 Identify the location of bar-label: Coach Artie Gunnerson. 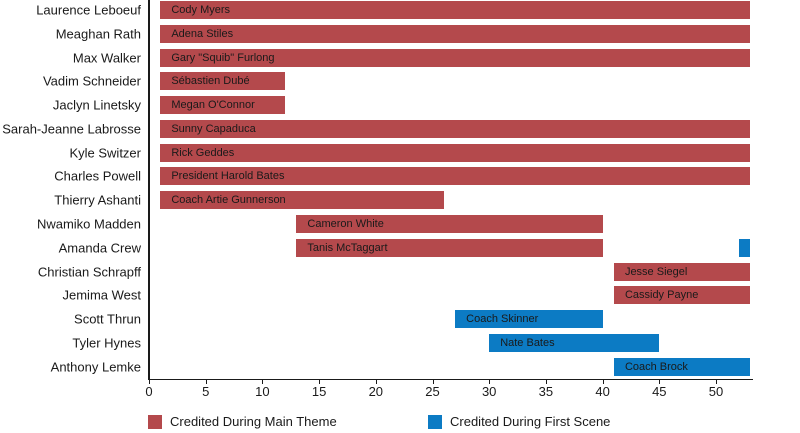
(228, 200).